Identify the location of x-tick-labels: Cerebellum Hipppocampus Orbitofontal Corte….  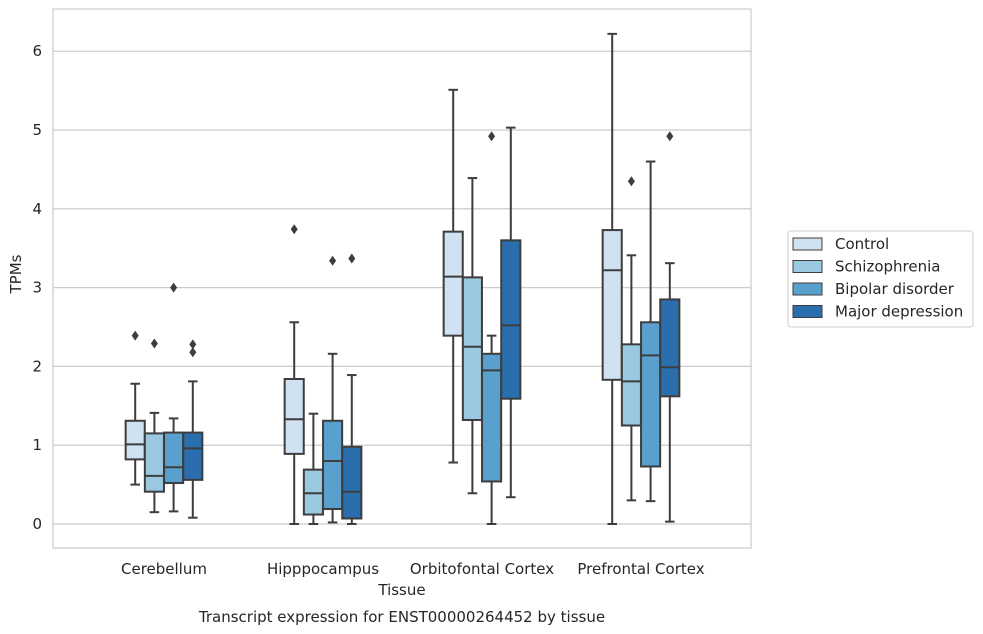
(413, 569).